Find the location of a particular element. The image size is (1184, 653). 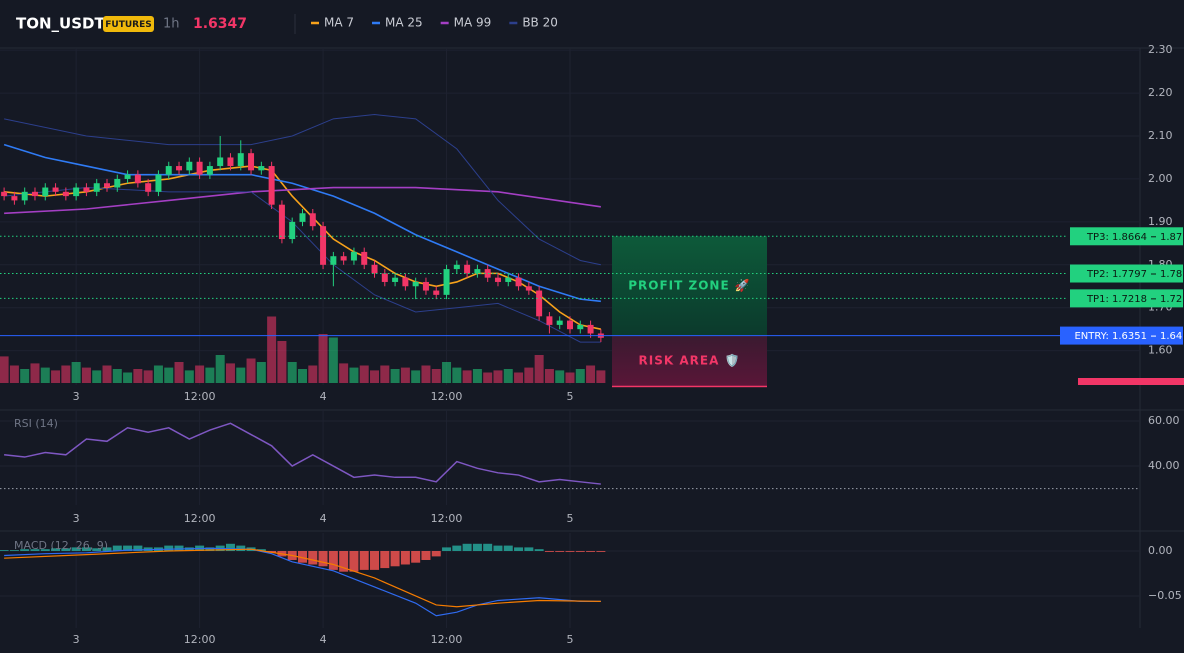

y-tick-label: 2.00 is located at coordinates (1160, 178).